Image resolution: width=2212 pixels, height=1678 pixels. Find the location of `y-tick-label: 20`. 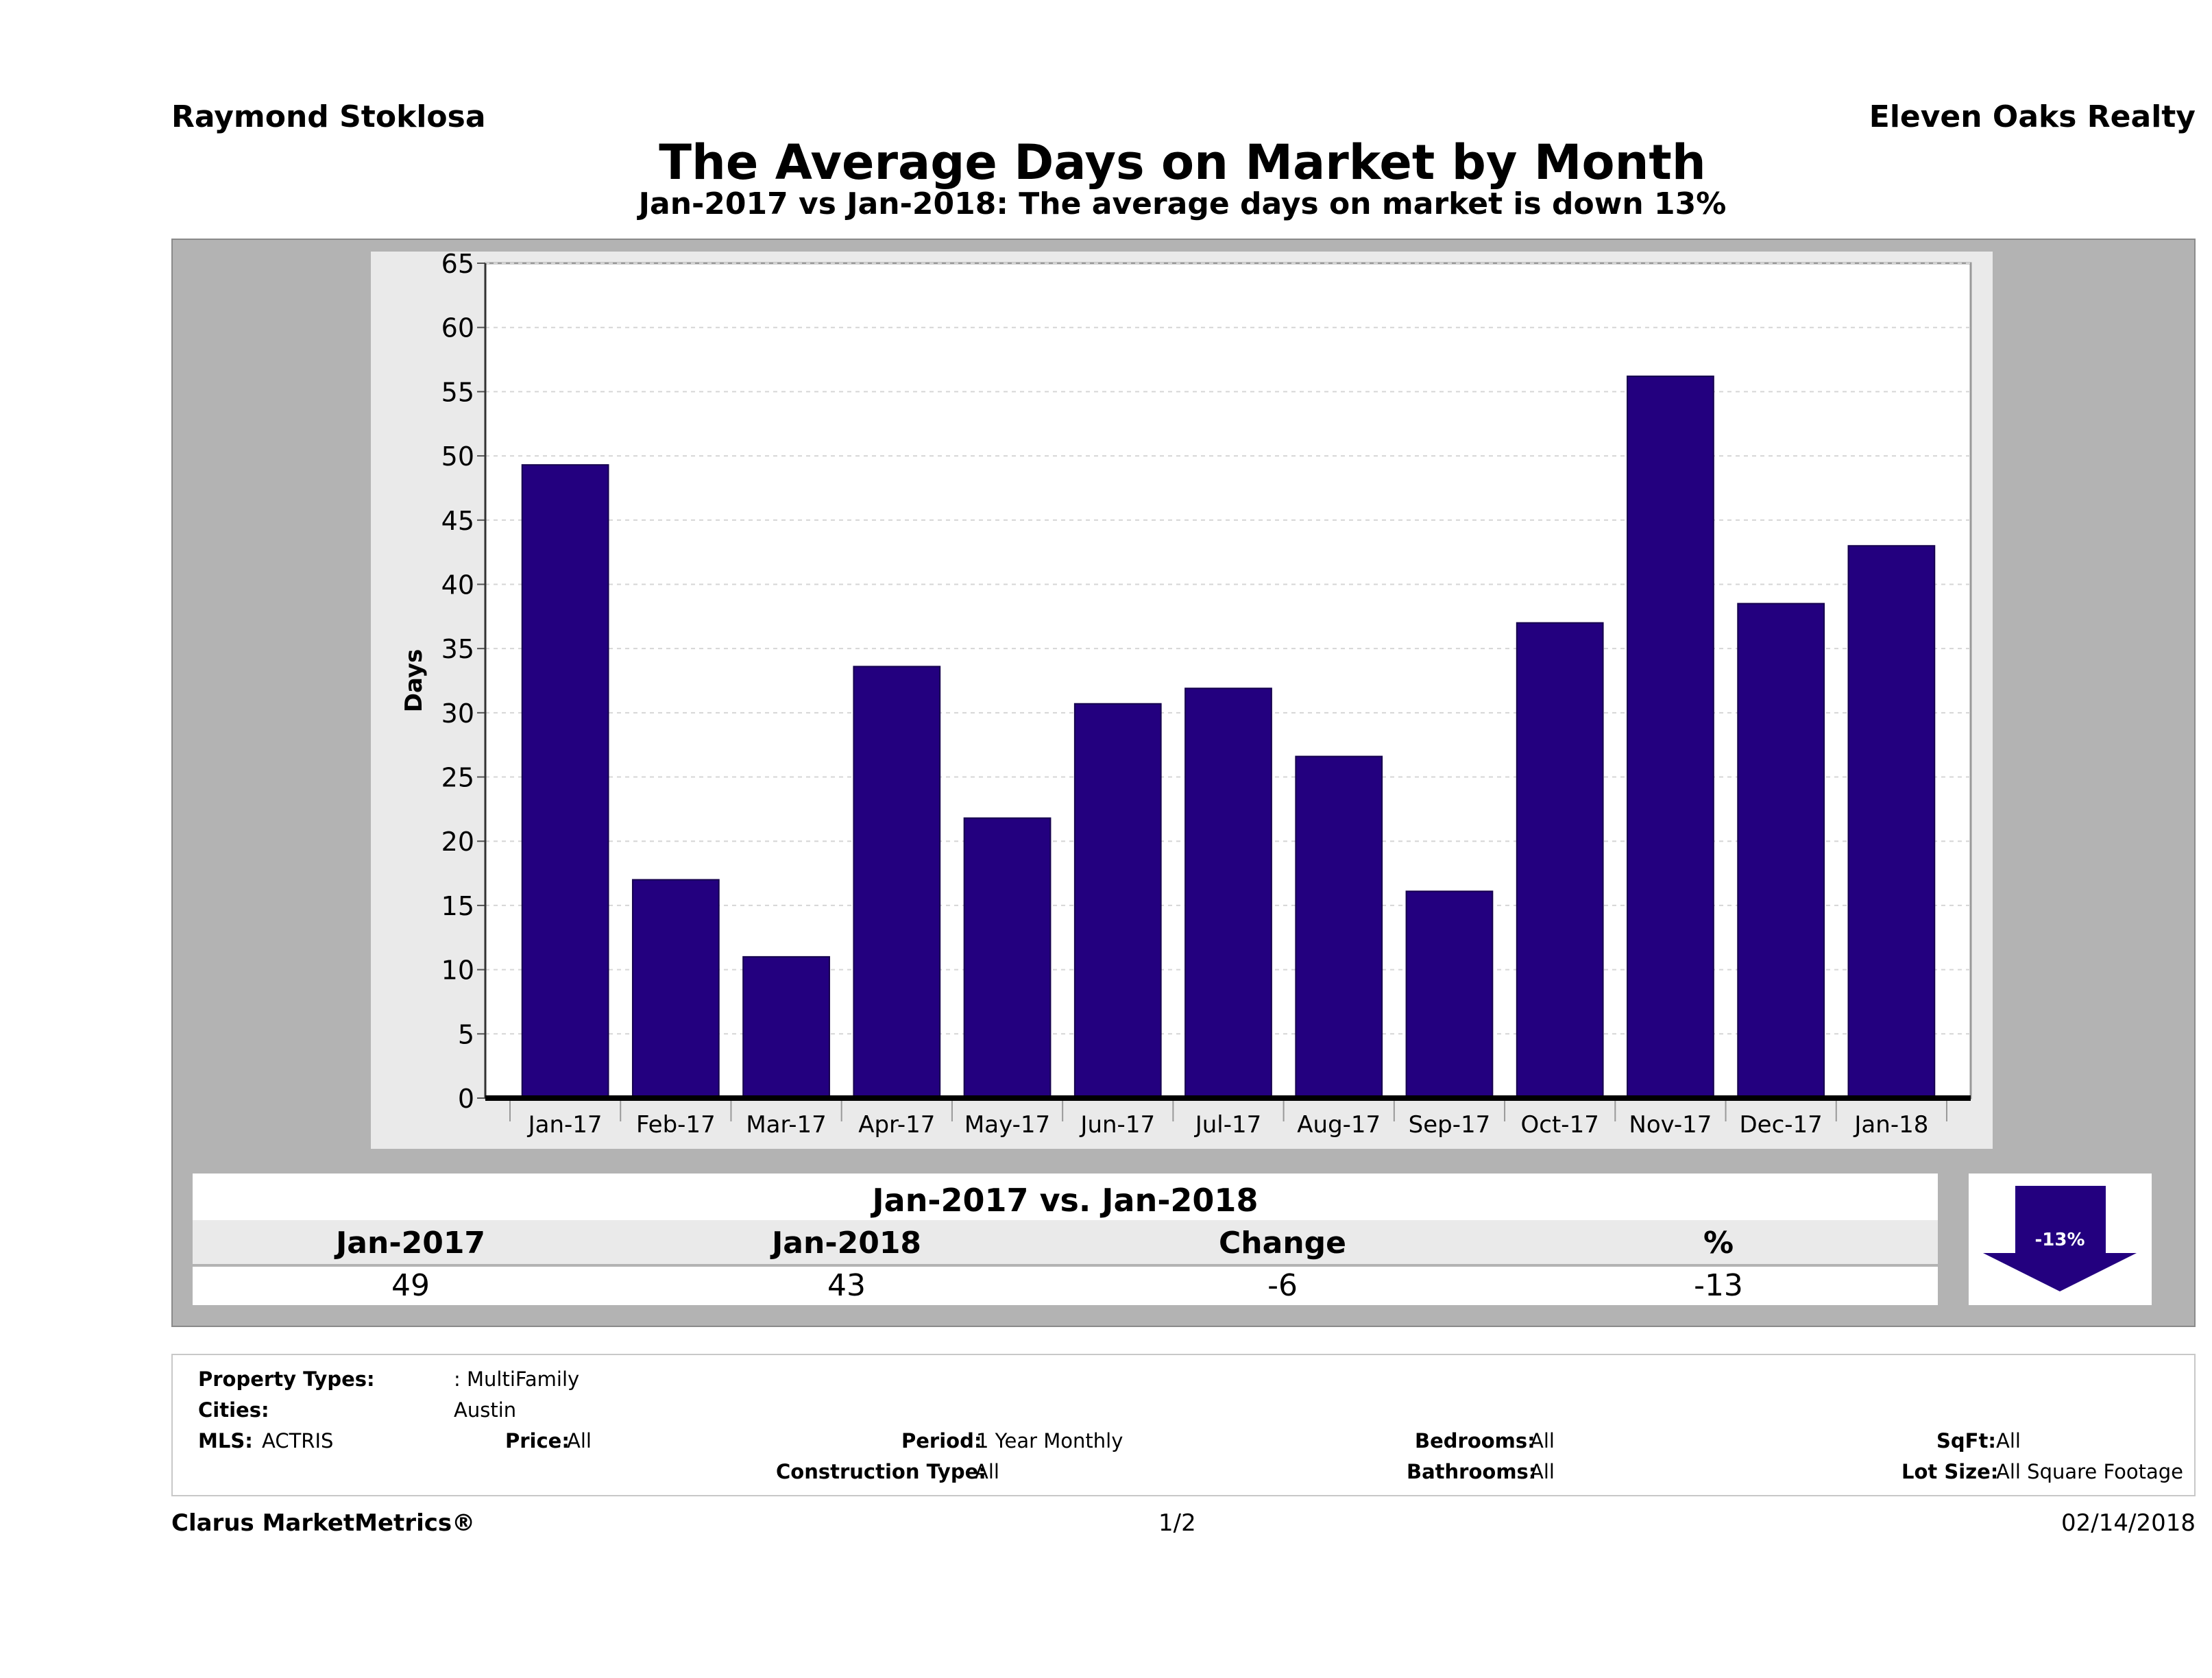

y-tick-label: 20 is located at coordinates (458, 842).